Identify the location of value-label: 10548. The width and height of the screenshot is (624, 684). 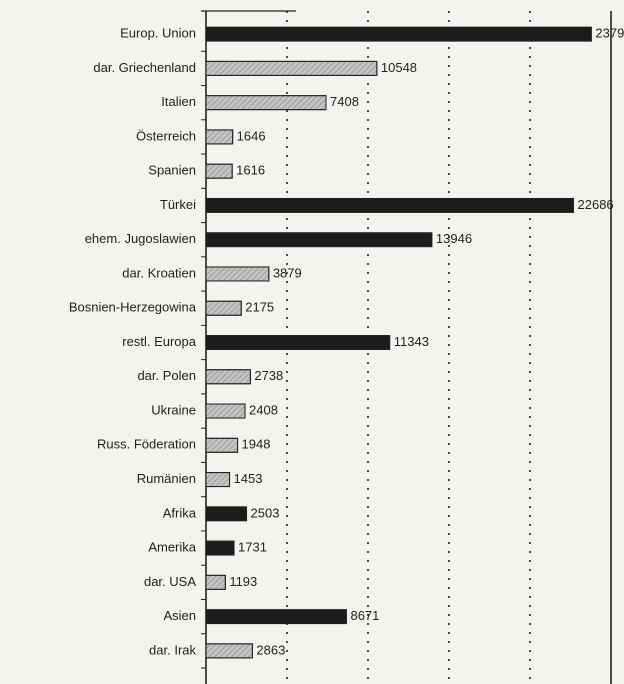
(399, 67).